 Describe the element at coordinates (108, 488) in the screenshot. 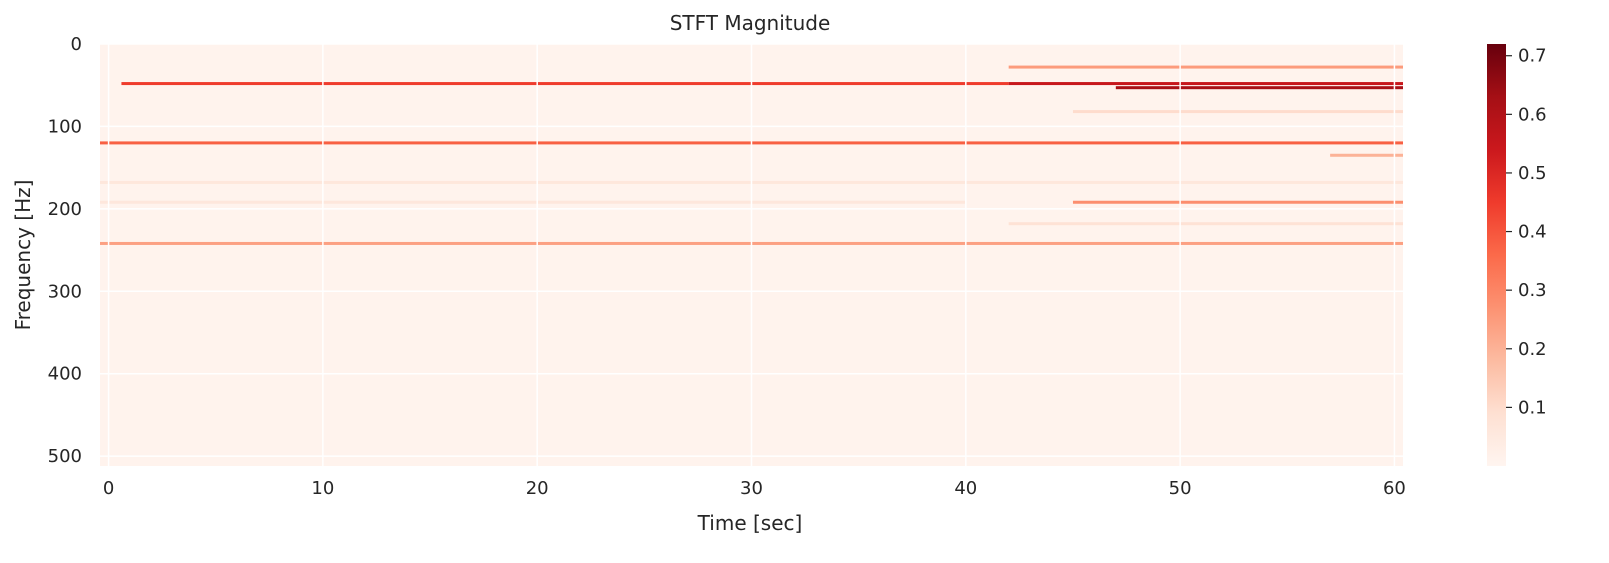

I see `x-tick-label-0: 0` at that location.